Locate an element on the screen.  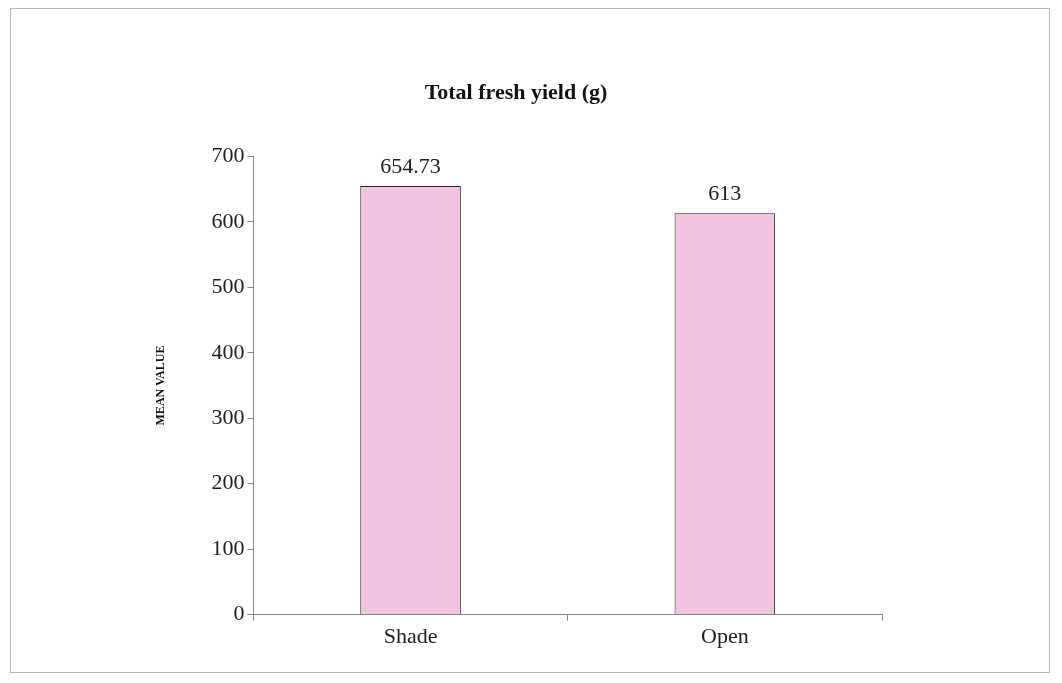
y-tick-label: 200 is located at coordinates (228, 482).